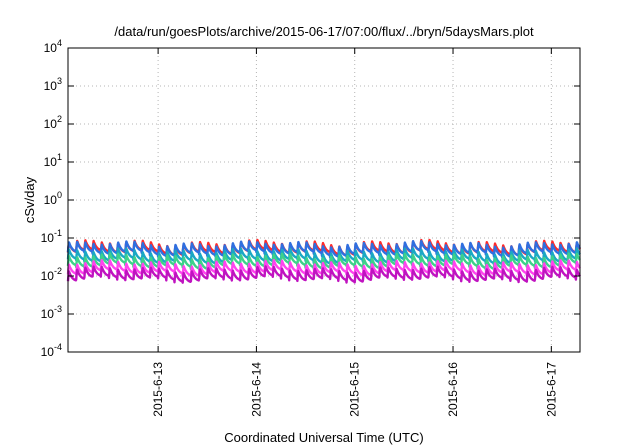 This screenshot has width=640, height=448. Describe the element at coordinates (551, 389) in the screenshot. I see `x-tick-label: 2015-6-17` at that location.